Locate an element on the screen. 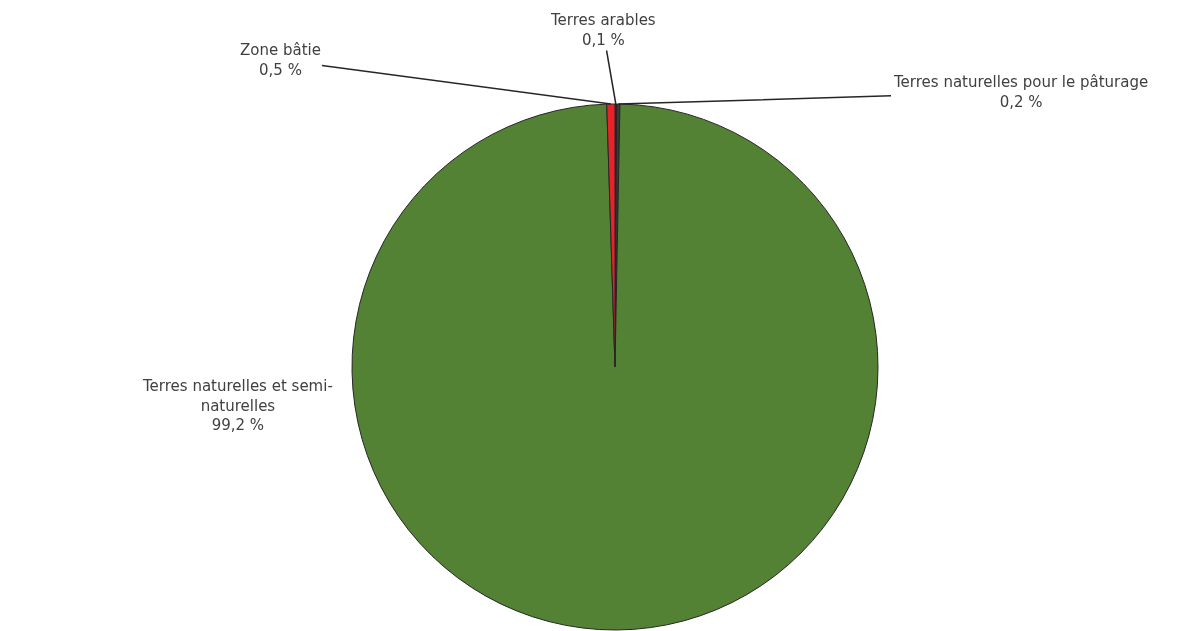 The image size is (1199, 631). data-label: 99,2 % is located at coordinates (238, 425).